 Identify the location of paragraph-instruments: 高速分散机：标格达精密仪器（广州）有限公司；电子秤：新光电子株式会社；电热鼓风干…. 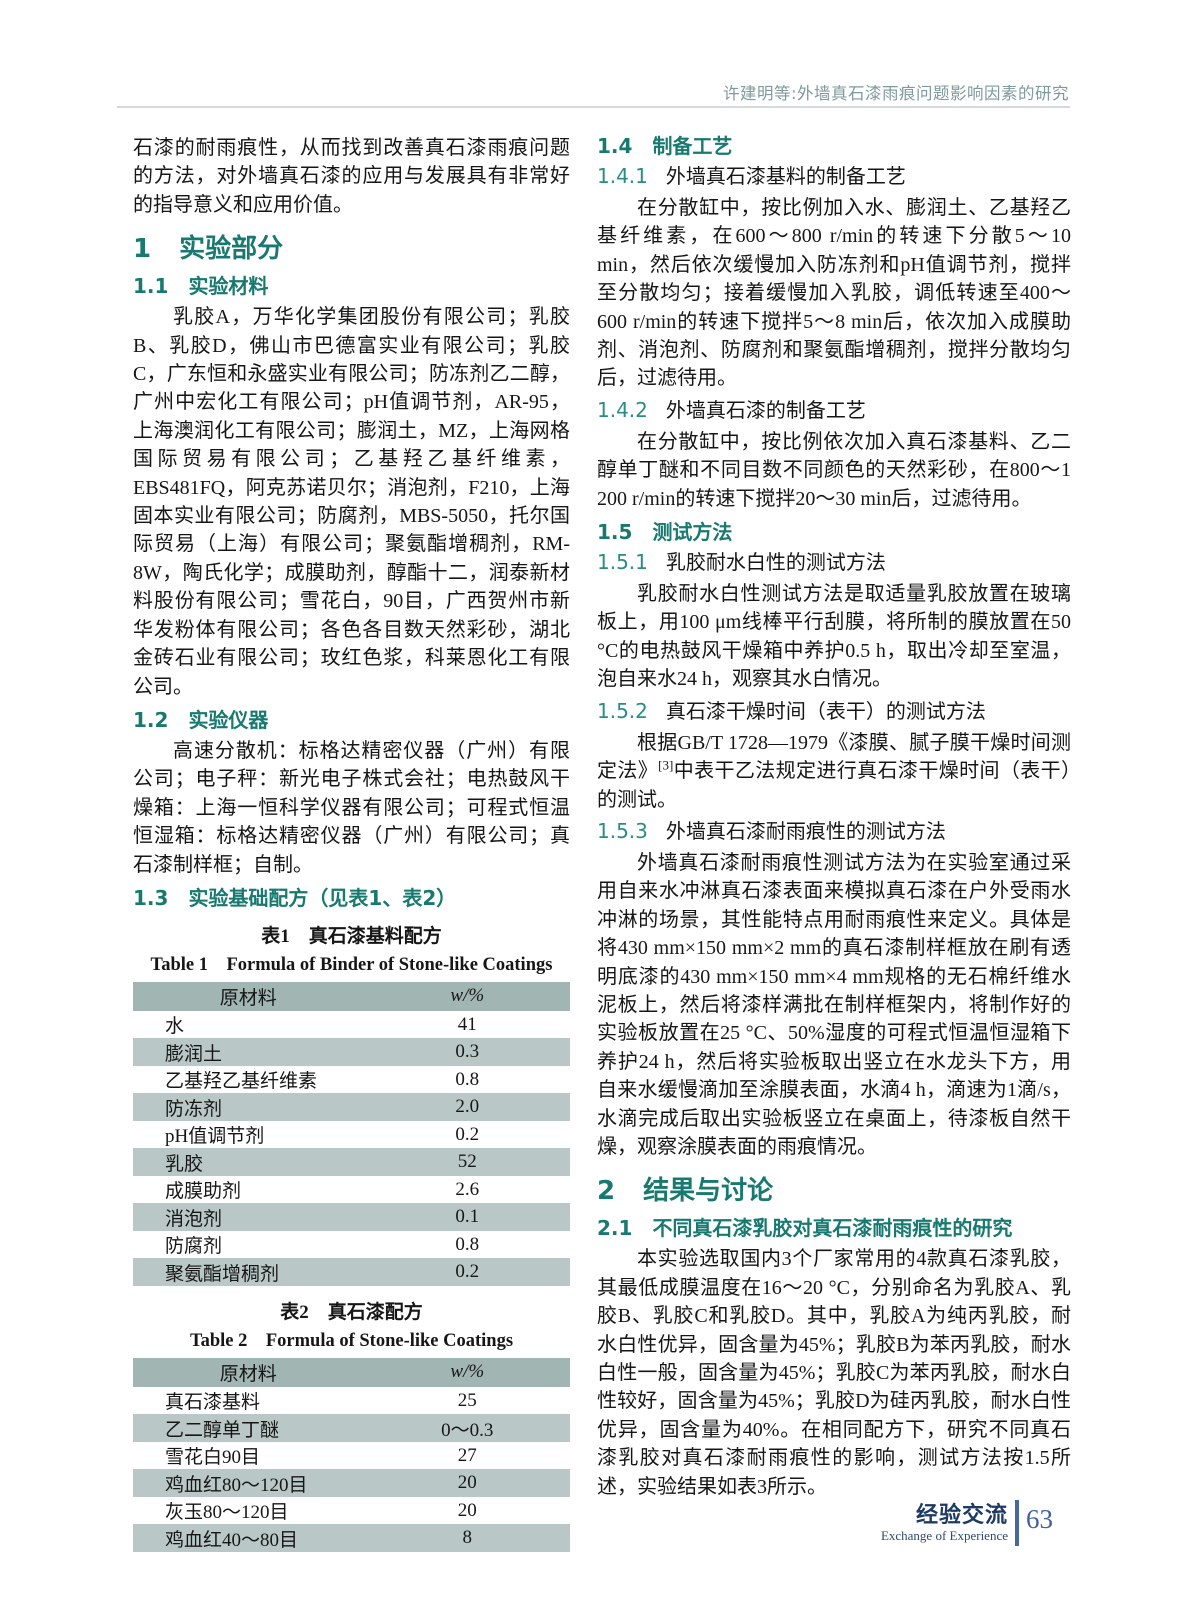
(351, 807).